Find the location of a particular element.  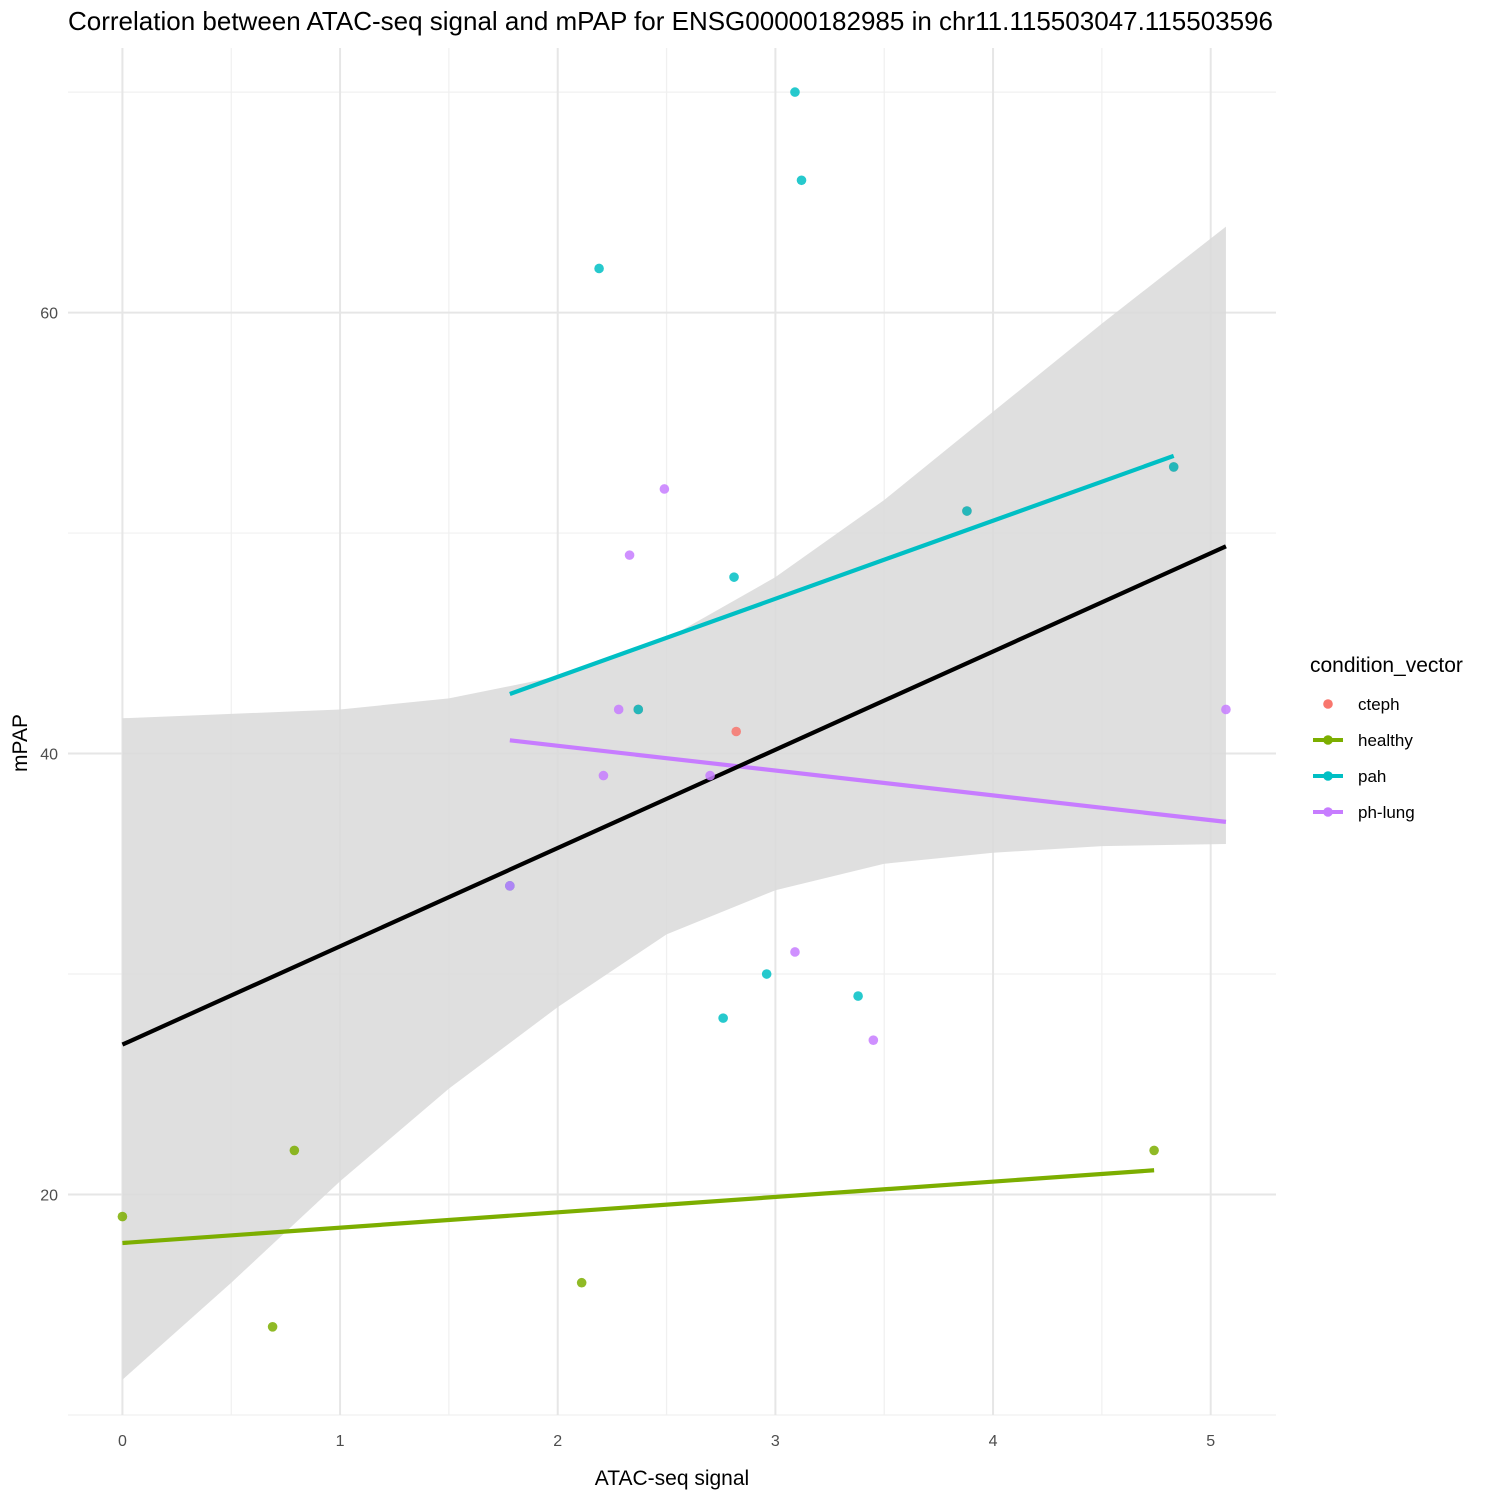

legend-label-ph-lung: ph-lung is located at coordinates (1386, 812).